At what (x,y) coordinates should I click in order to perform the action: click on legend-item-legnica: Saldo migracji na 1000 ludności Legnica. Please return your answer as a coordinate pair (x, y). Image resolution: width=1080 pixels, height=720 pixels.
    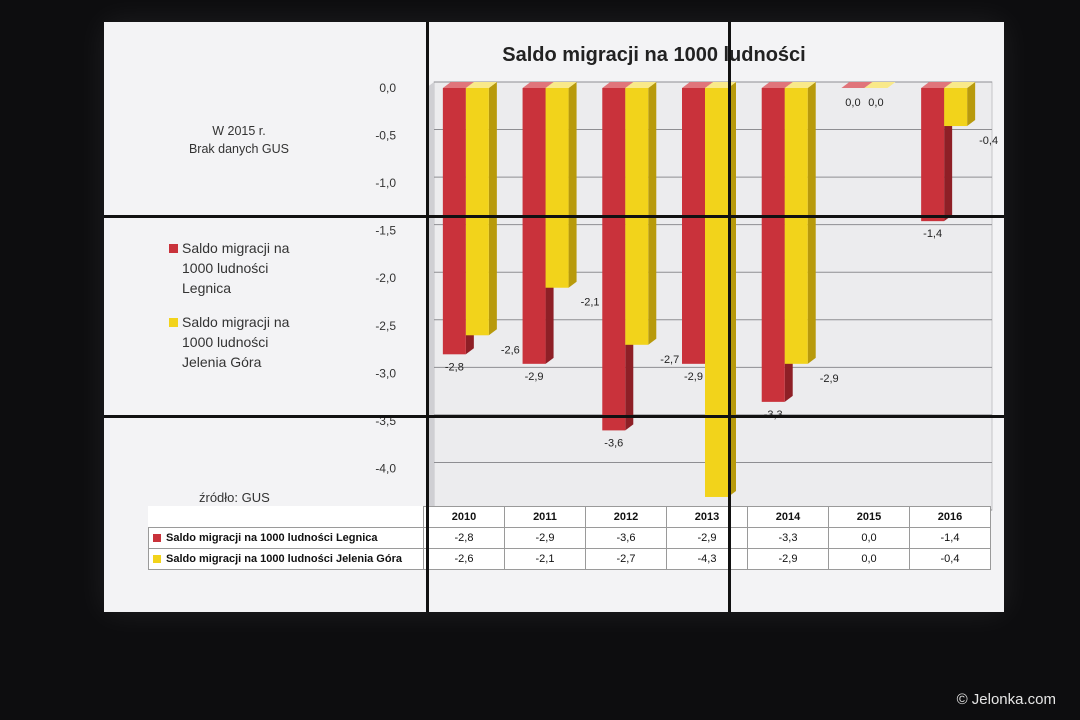
    Looking at the image, I should click on (229, 268).